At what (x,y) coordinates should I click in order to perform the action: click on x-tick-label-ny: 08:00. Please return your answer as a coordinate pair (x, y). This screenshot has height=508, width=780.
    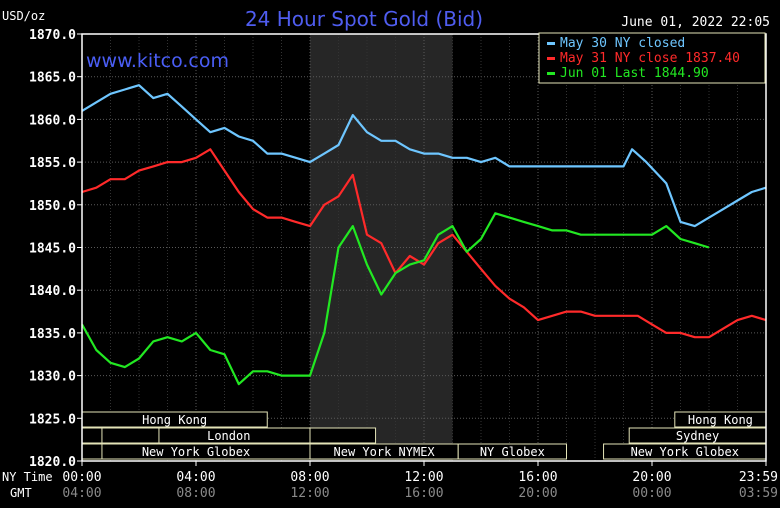
    Looking at the image, I should click on (309, 477).